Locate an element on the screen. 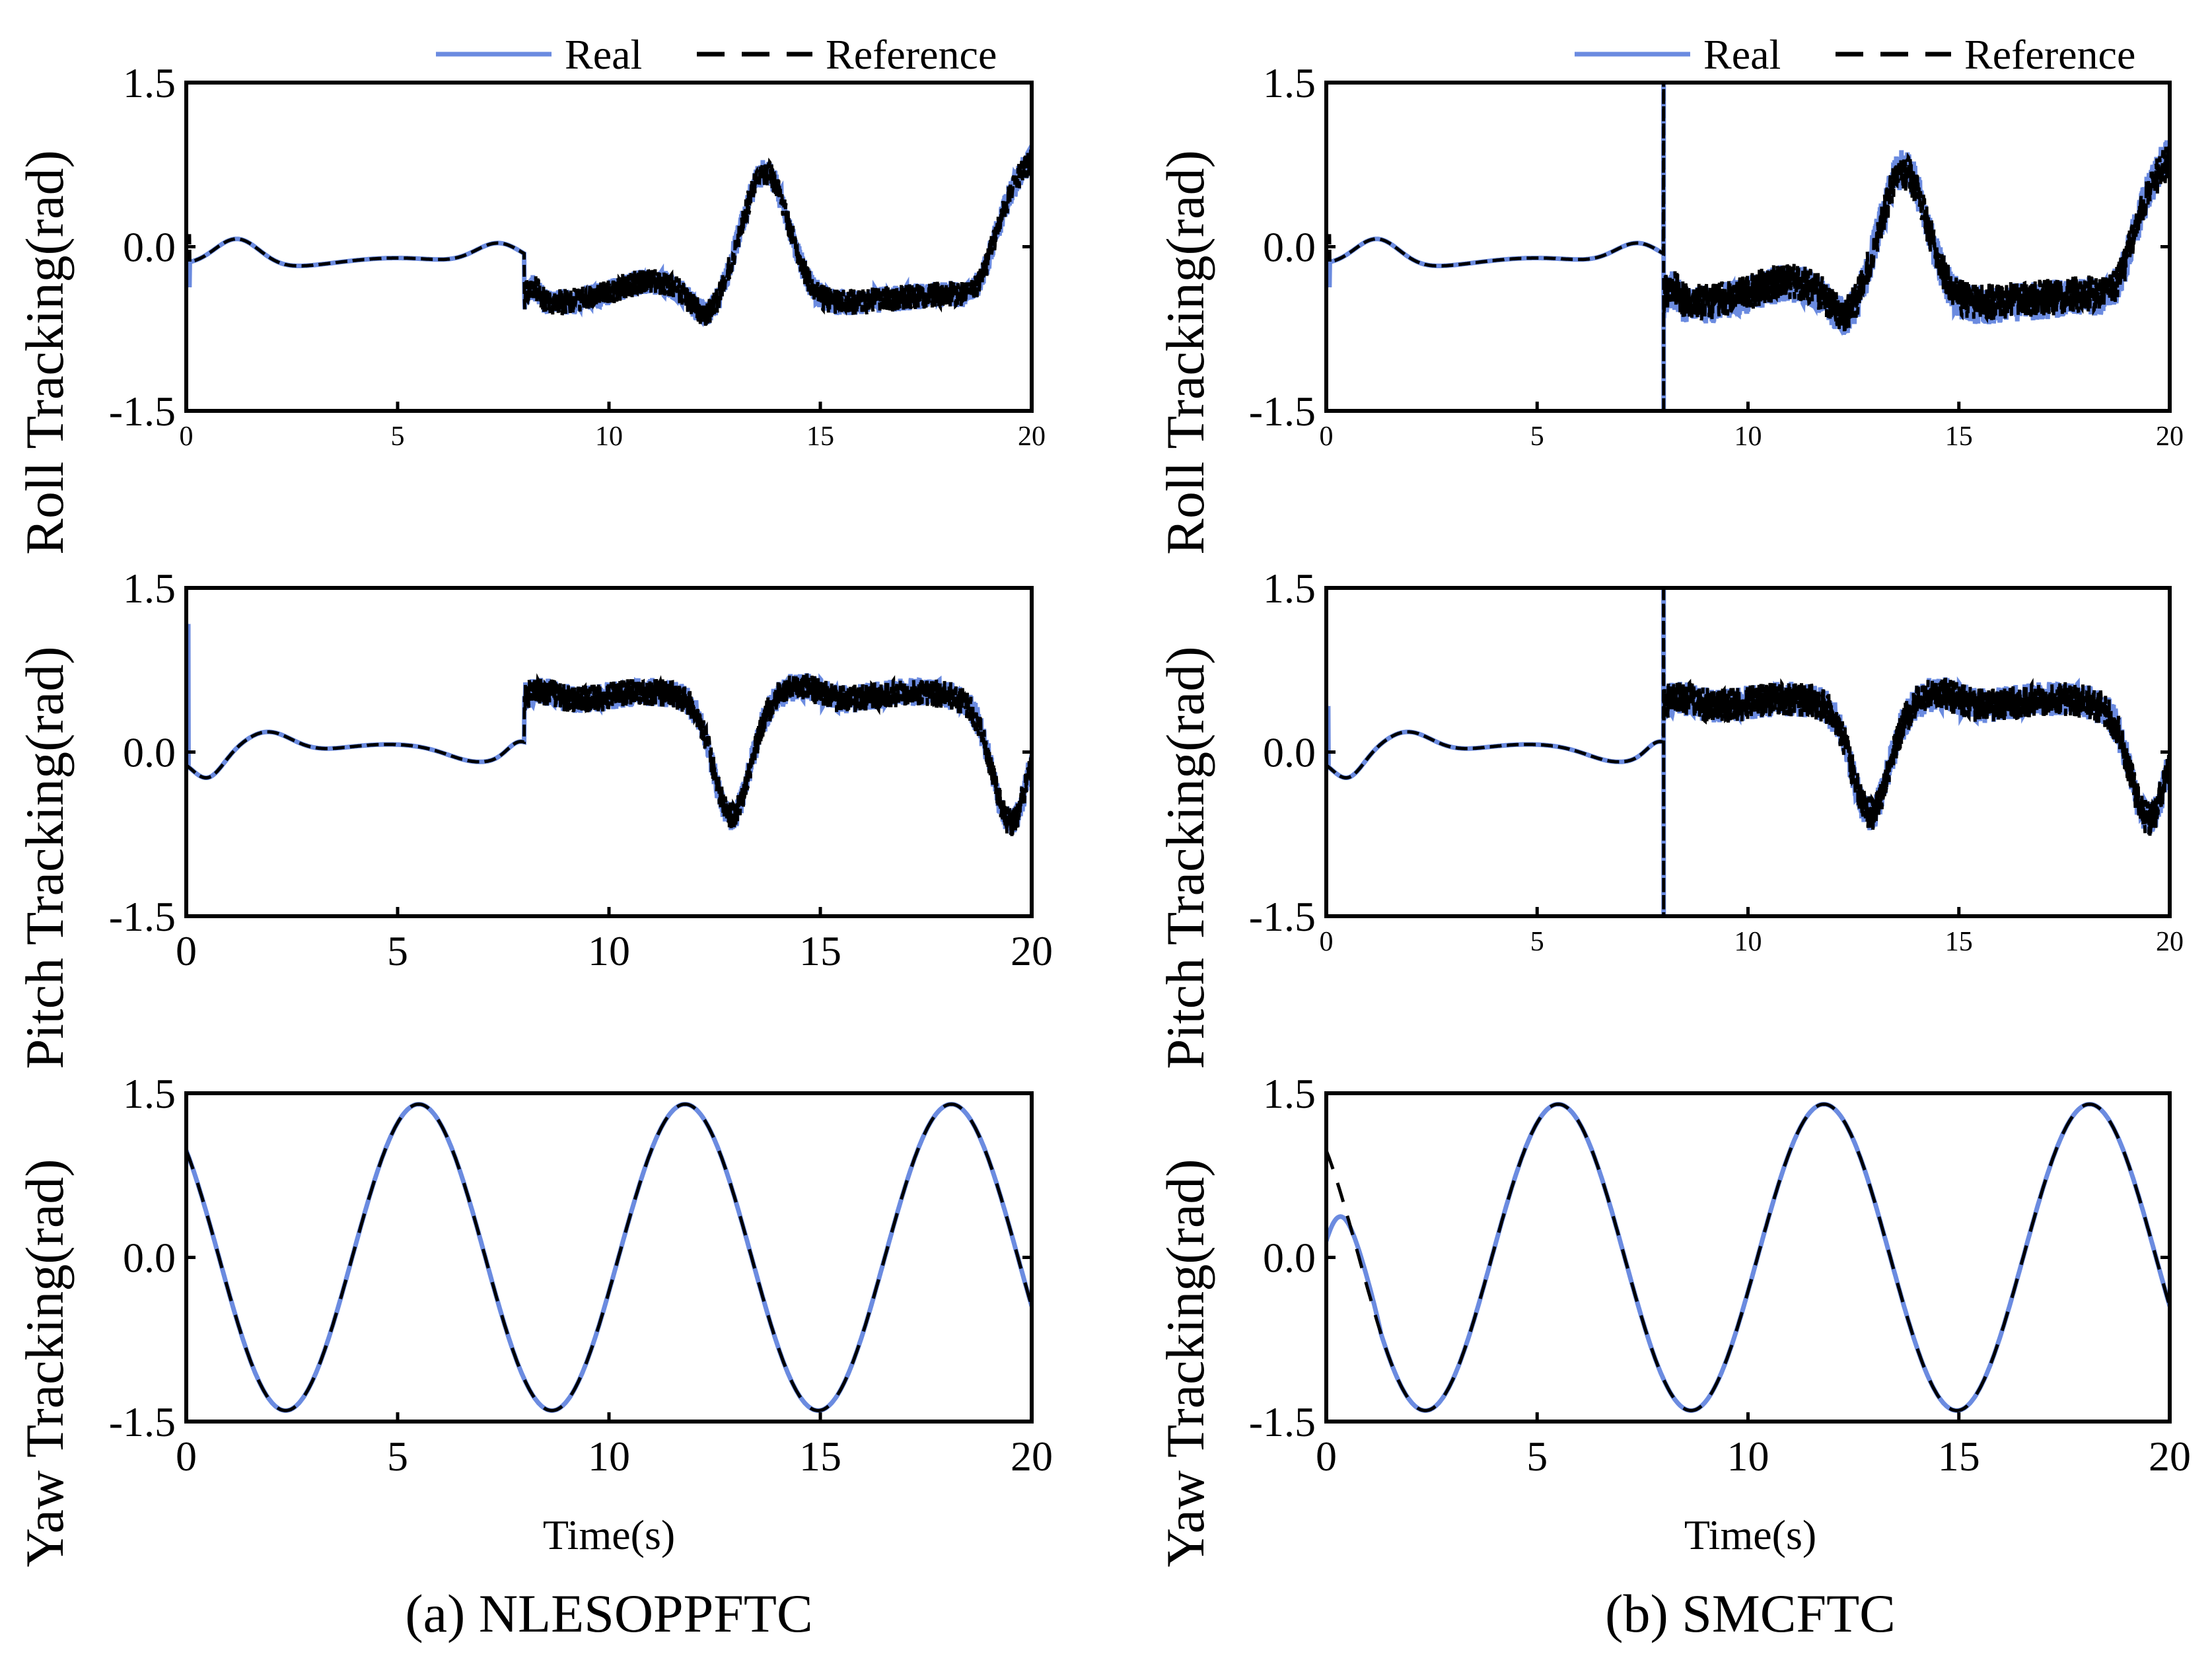 This screenshot has width=2212, height=1660. panel-a-roll: 0 5 10 15 20 1.5 0.0 -1.5 Roll Tracking(rad) is located at coordinates (530, 307).